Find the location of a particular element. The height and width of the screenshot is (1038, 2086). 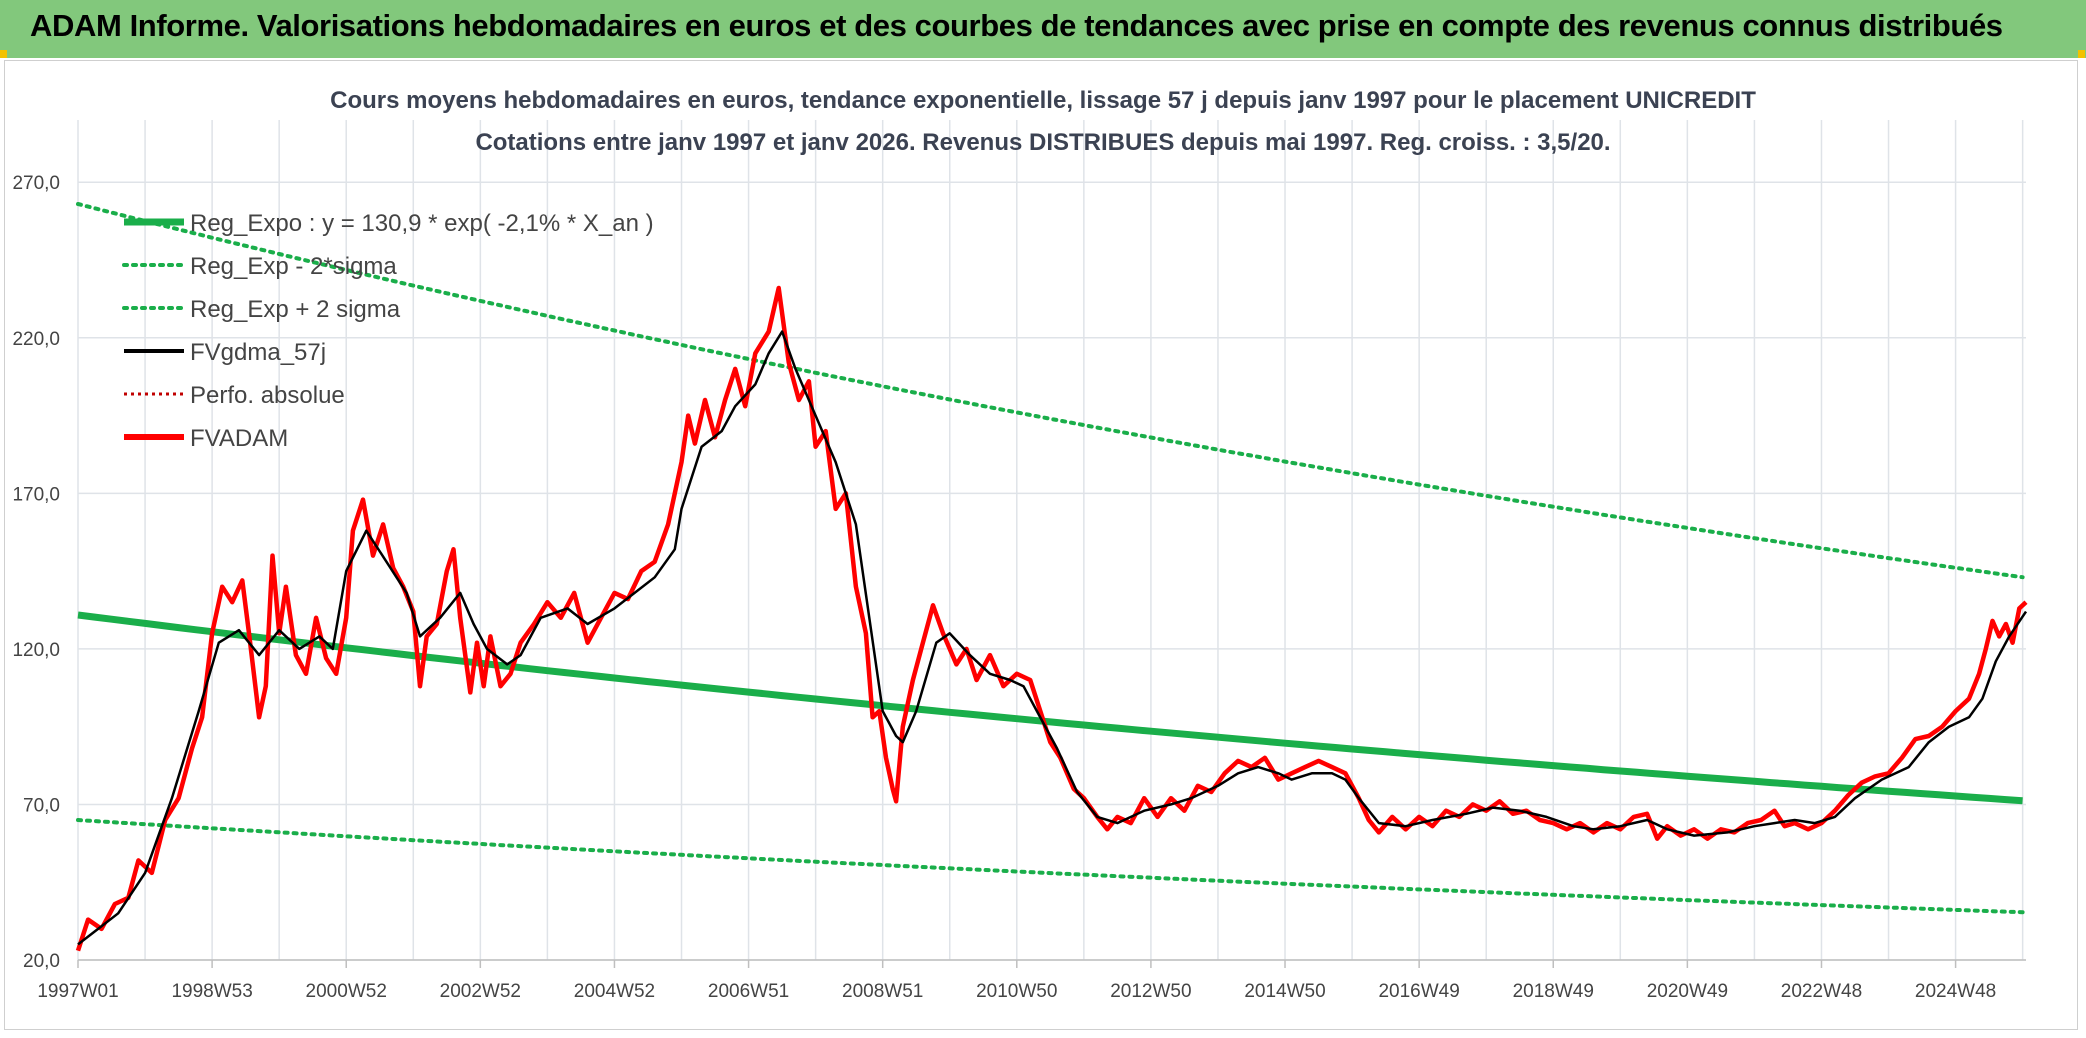

x-tick-label: 2010W50 is located at coordinates (1016, 991).